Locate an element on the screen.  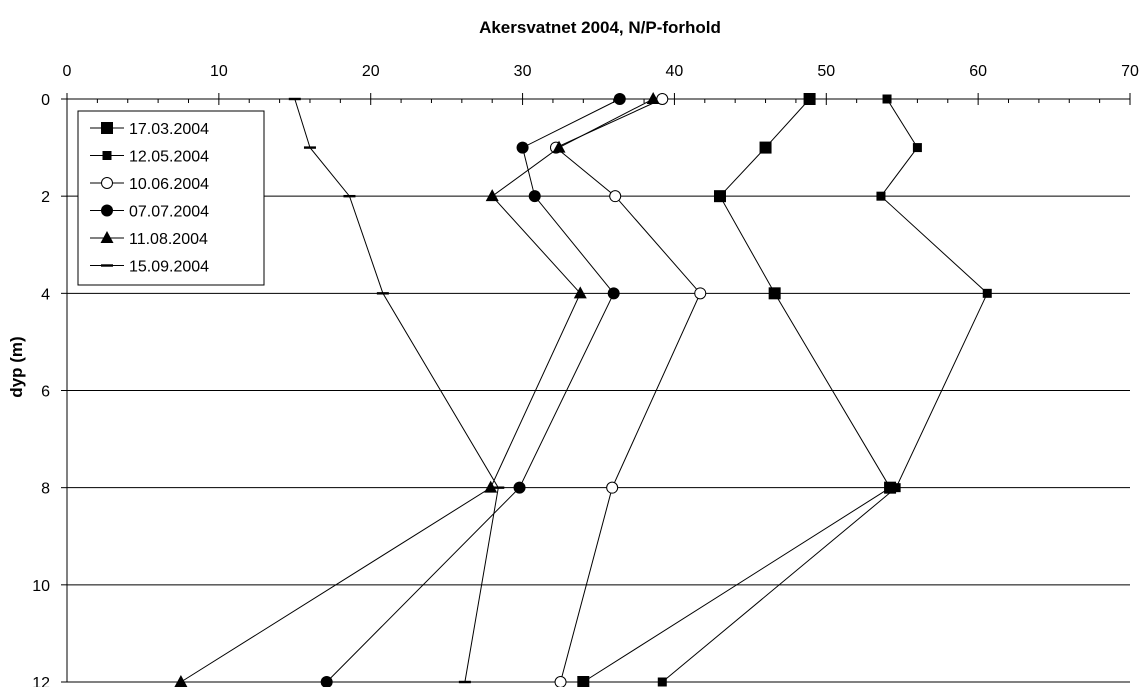
x-tick-label: 10 is located at coordinates (219, 71).